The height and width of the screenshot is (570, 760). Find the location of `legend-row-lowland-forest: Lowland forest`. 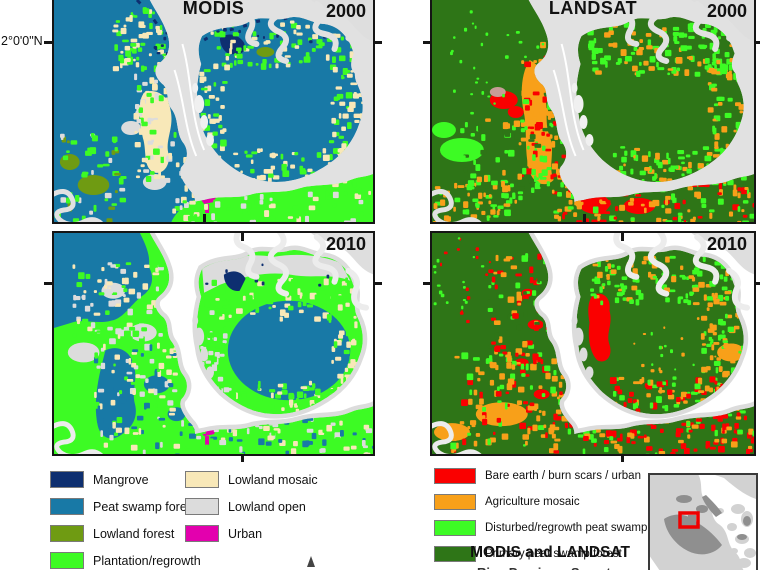

legend-row-lowland-forest: Lowland forest is located at coordinates (112, 533).